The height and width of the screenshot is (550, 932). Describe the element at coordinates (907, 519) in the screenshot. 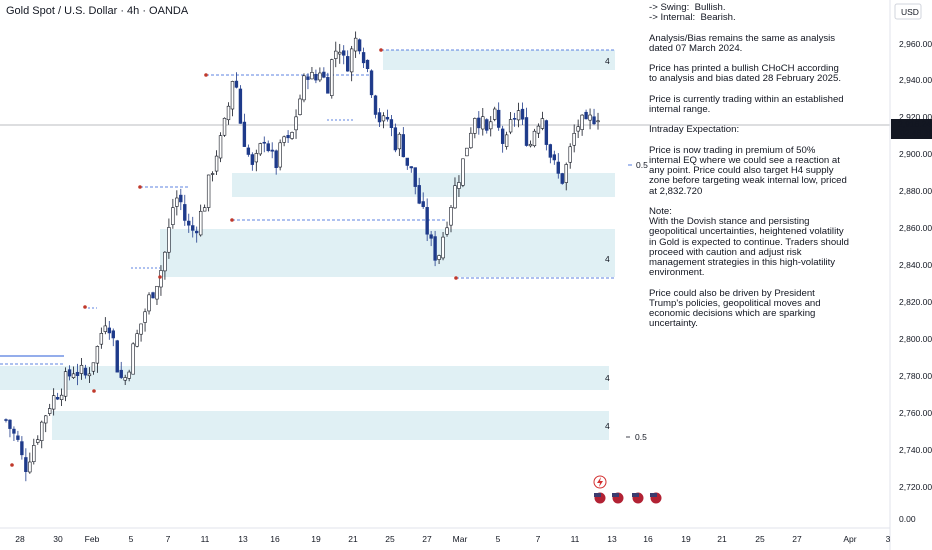

I see `price-tick-label: 0.00` at that location.